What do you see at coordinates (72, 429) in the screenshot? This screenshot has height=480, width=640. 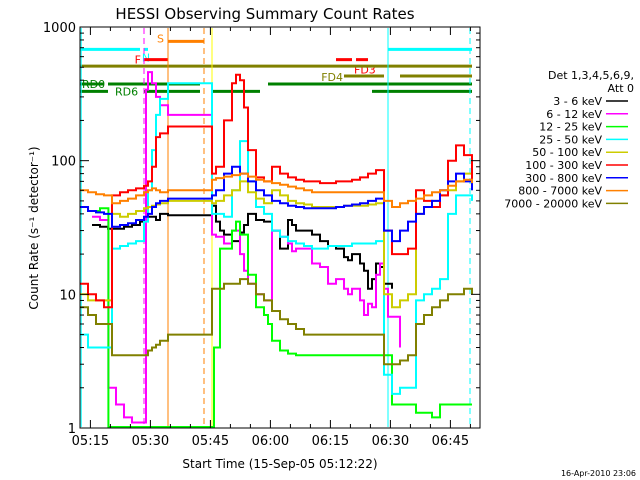 I see `y-tick-label: 1` at bounding box center [72, 429].